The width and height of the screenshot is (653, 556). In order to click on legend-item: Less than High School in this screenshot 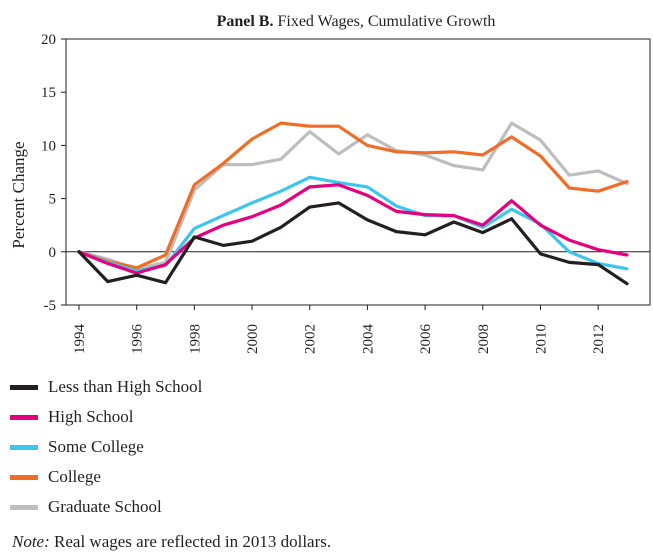, I will do `click(106, 387)`.